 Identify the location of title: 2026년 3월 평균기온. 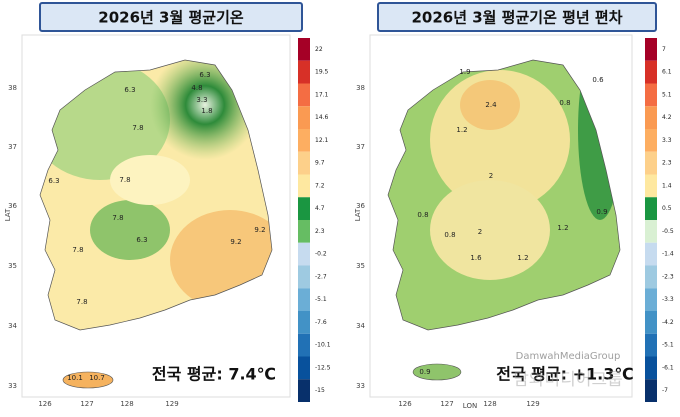
(171, 18).